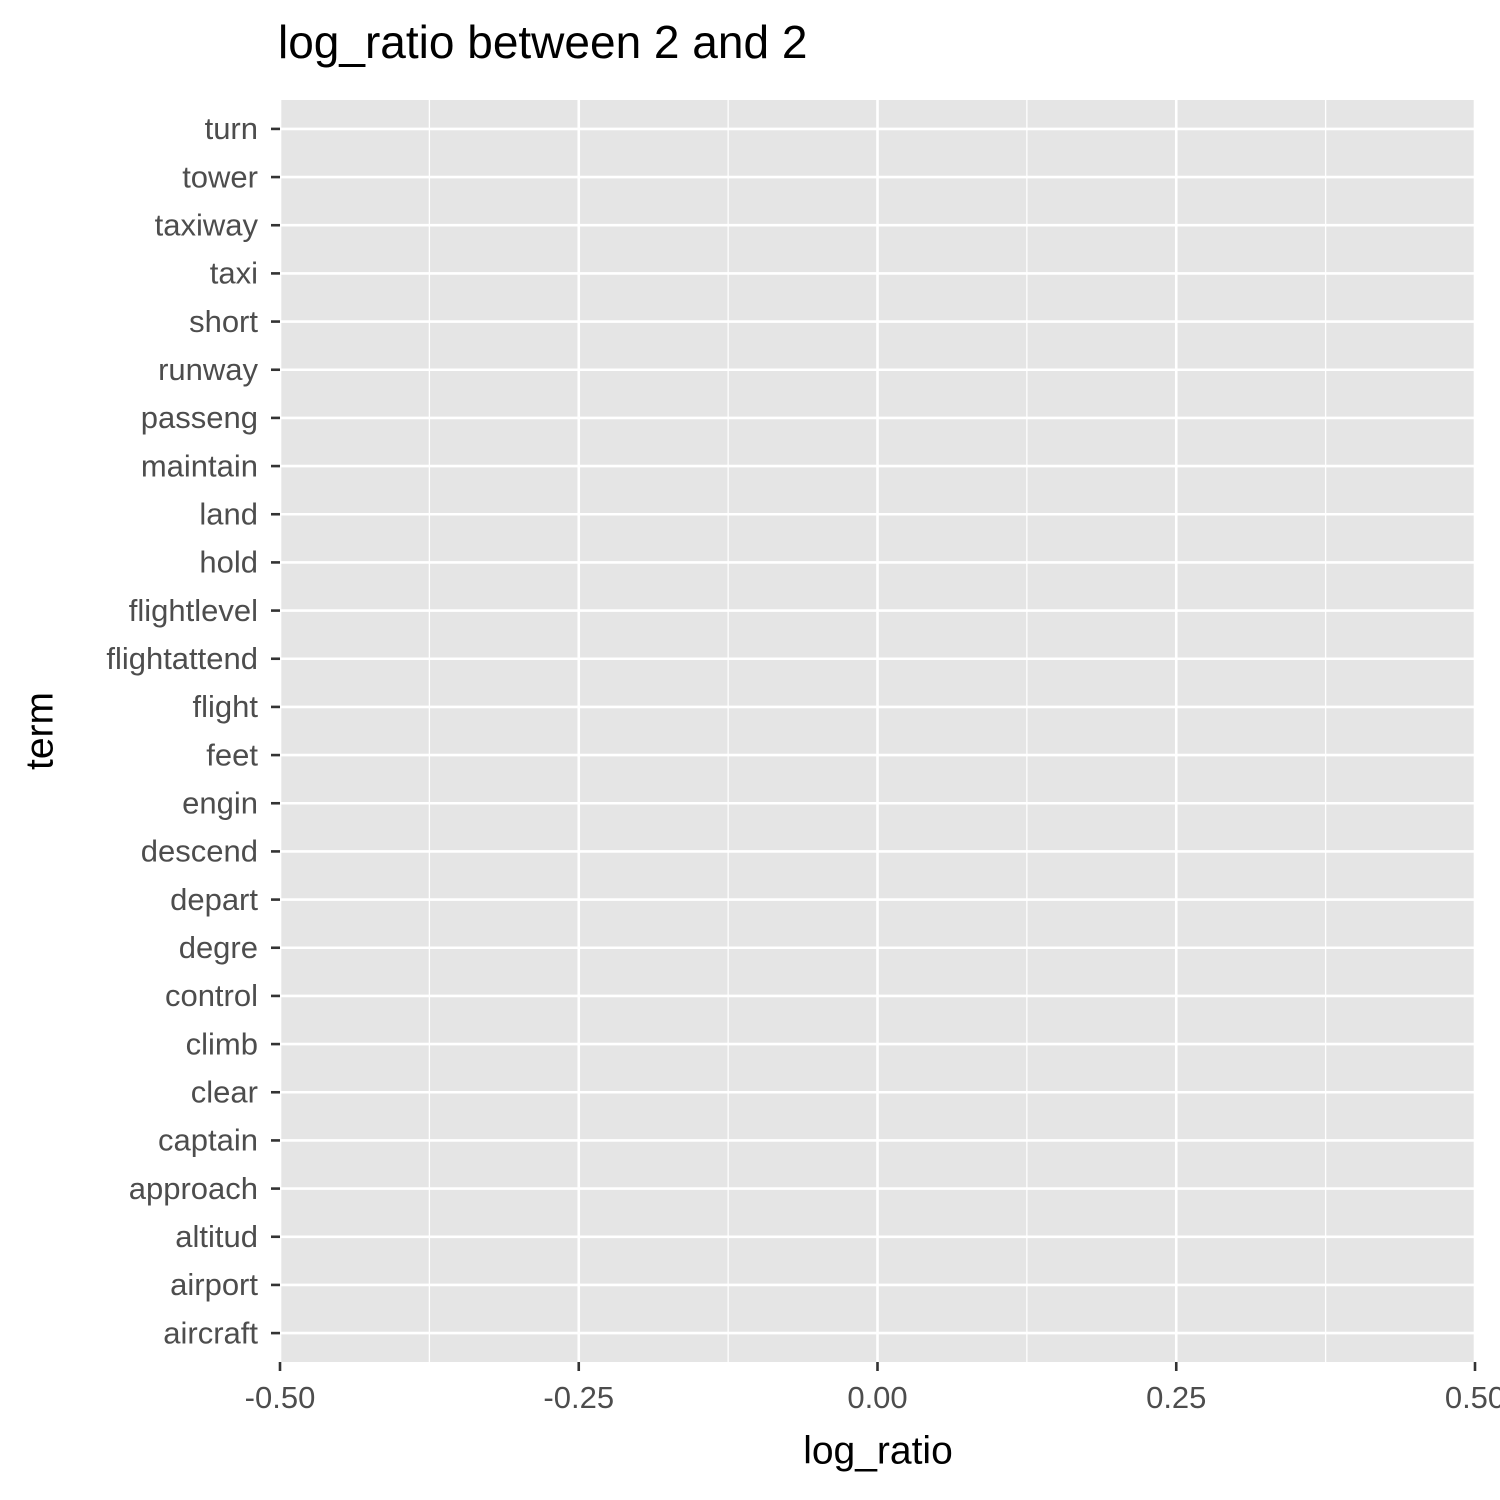  I want to click on y-tick-label: altitud, so click(216, 1236).